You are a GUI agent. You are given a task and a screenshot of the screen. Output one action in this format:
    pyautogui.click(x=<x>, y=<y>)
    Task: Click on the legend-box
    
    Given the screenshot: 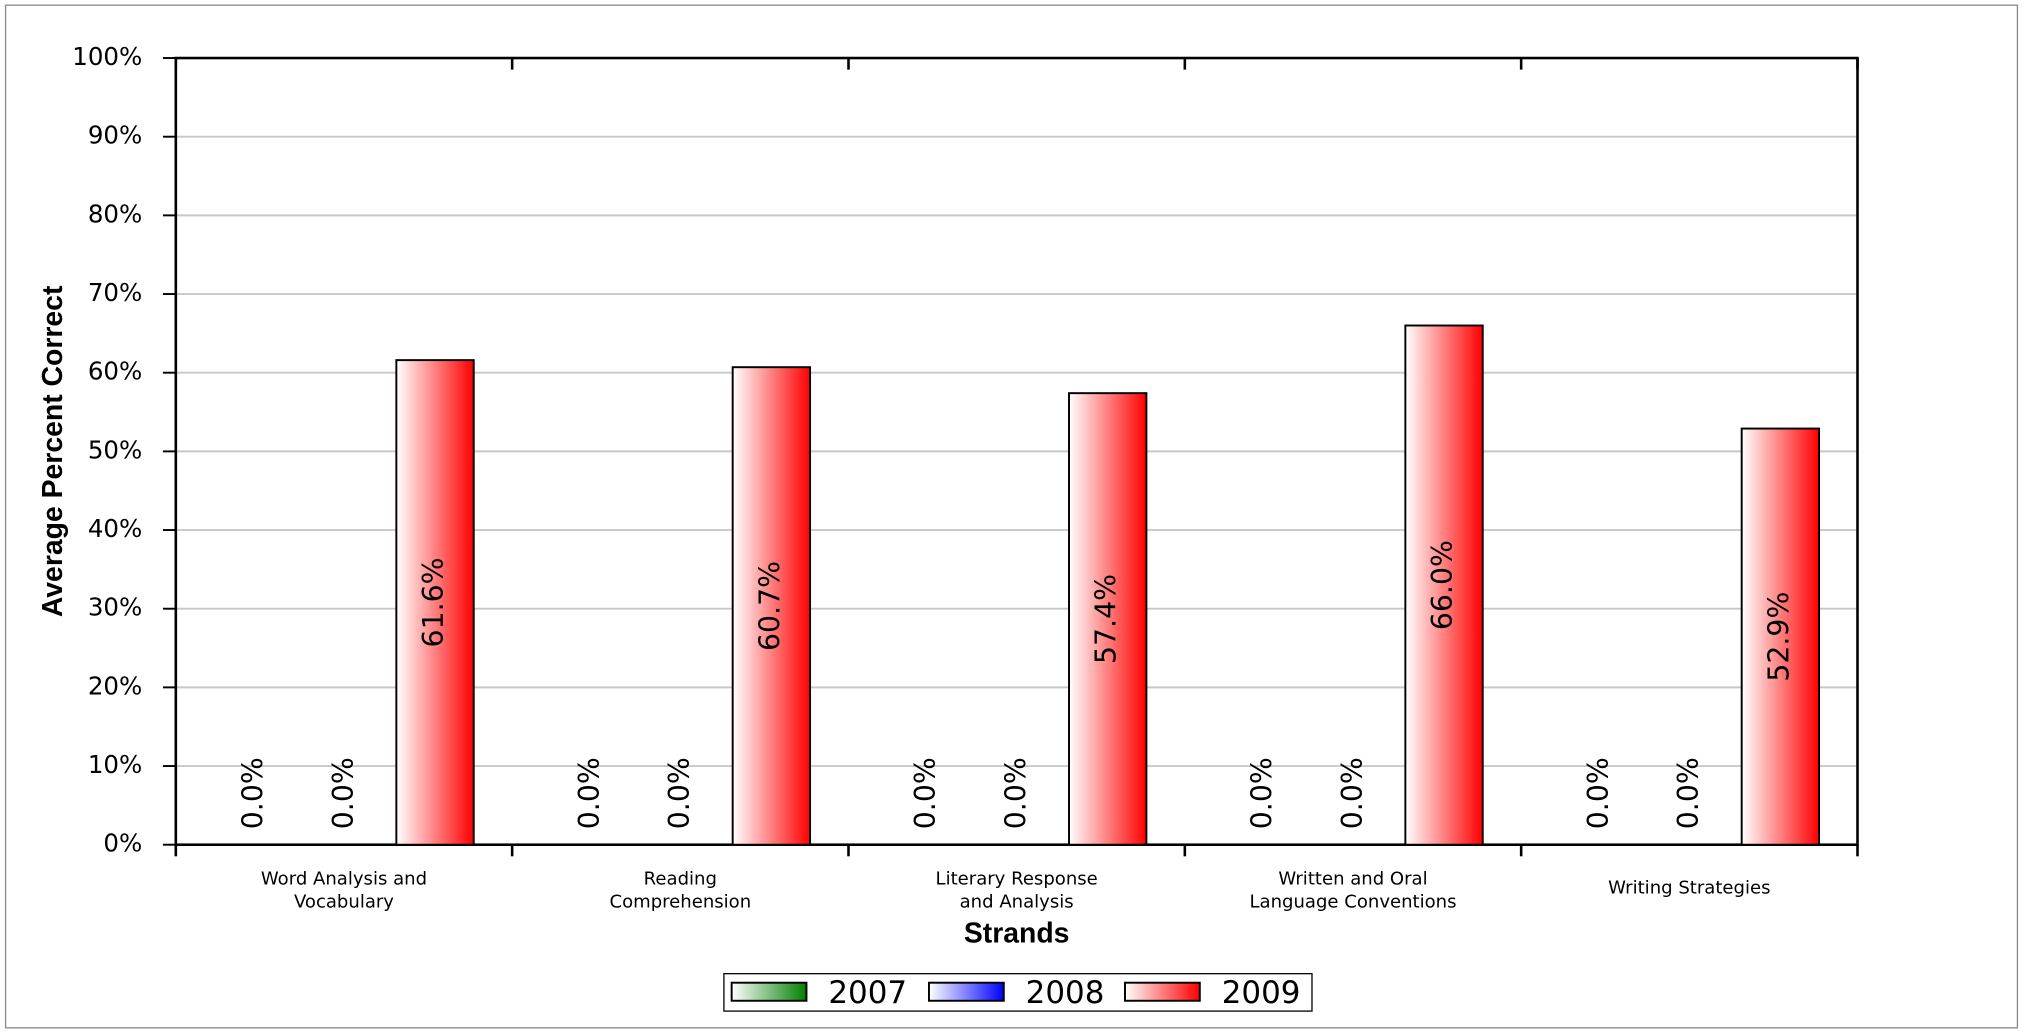 What is the action you would take?
    pyautogui.click(x=1018, y=992)
    